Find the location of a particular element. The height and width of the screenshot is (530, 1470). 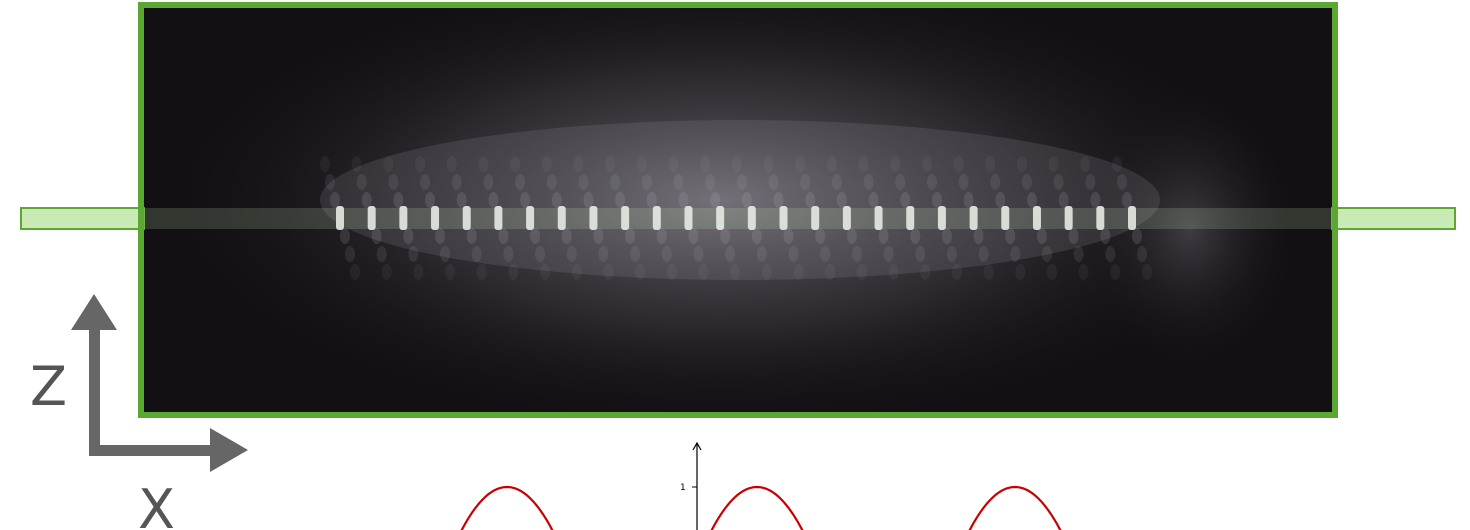

z-axis-label: Z is located at coordinates (48, 386).